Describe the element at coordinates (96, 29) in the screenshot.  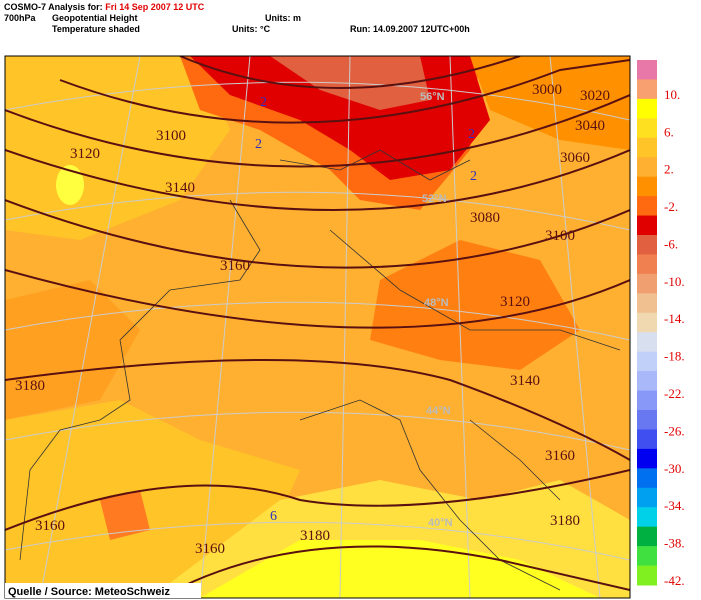
I see `field-2: Temperature shaded` at that location.